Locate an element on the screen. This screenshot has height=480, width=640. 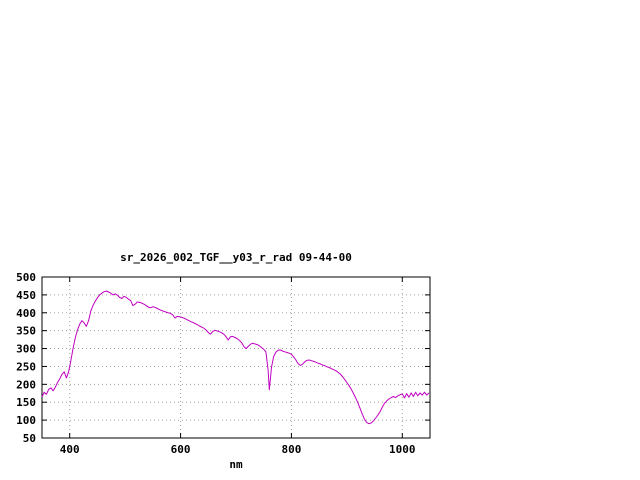
svg-text: 150 is located at coordinates (26, 402).